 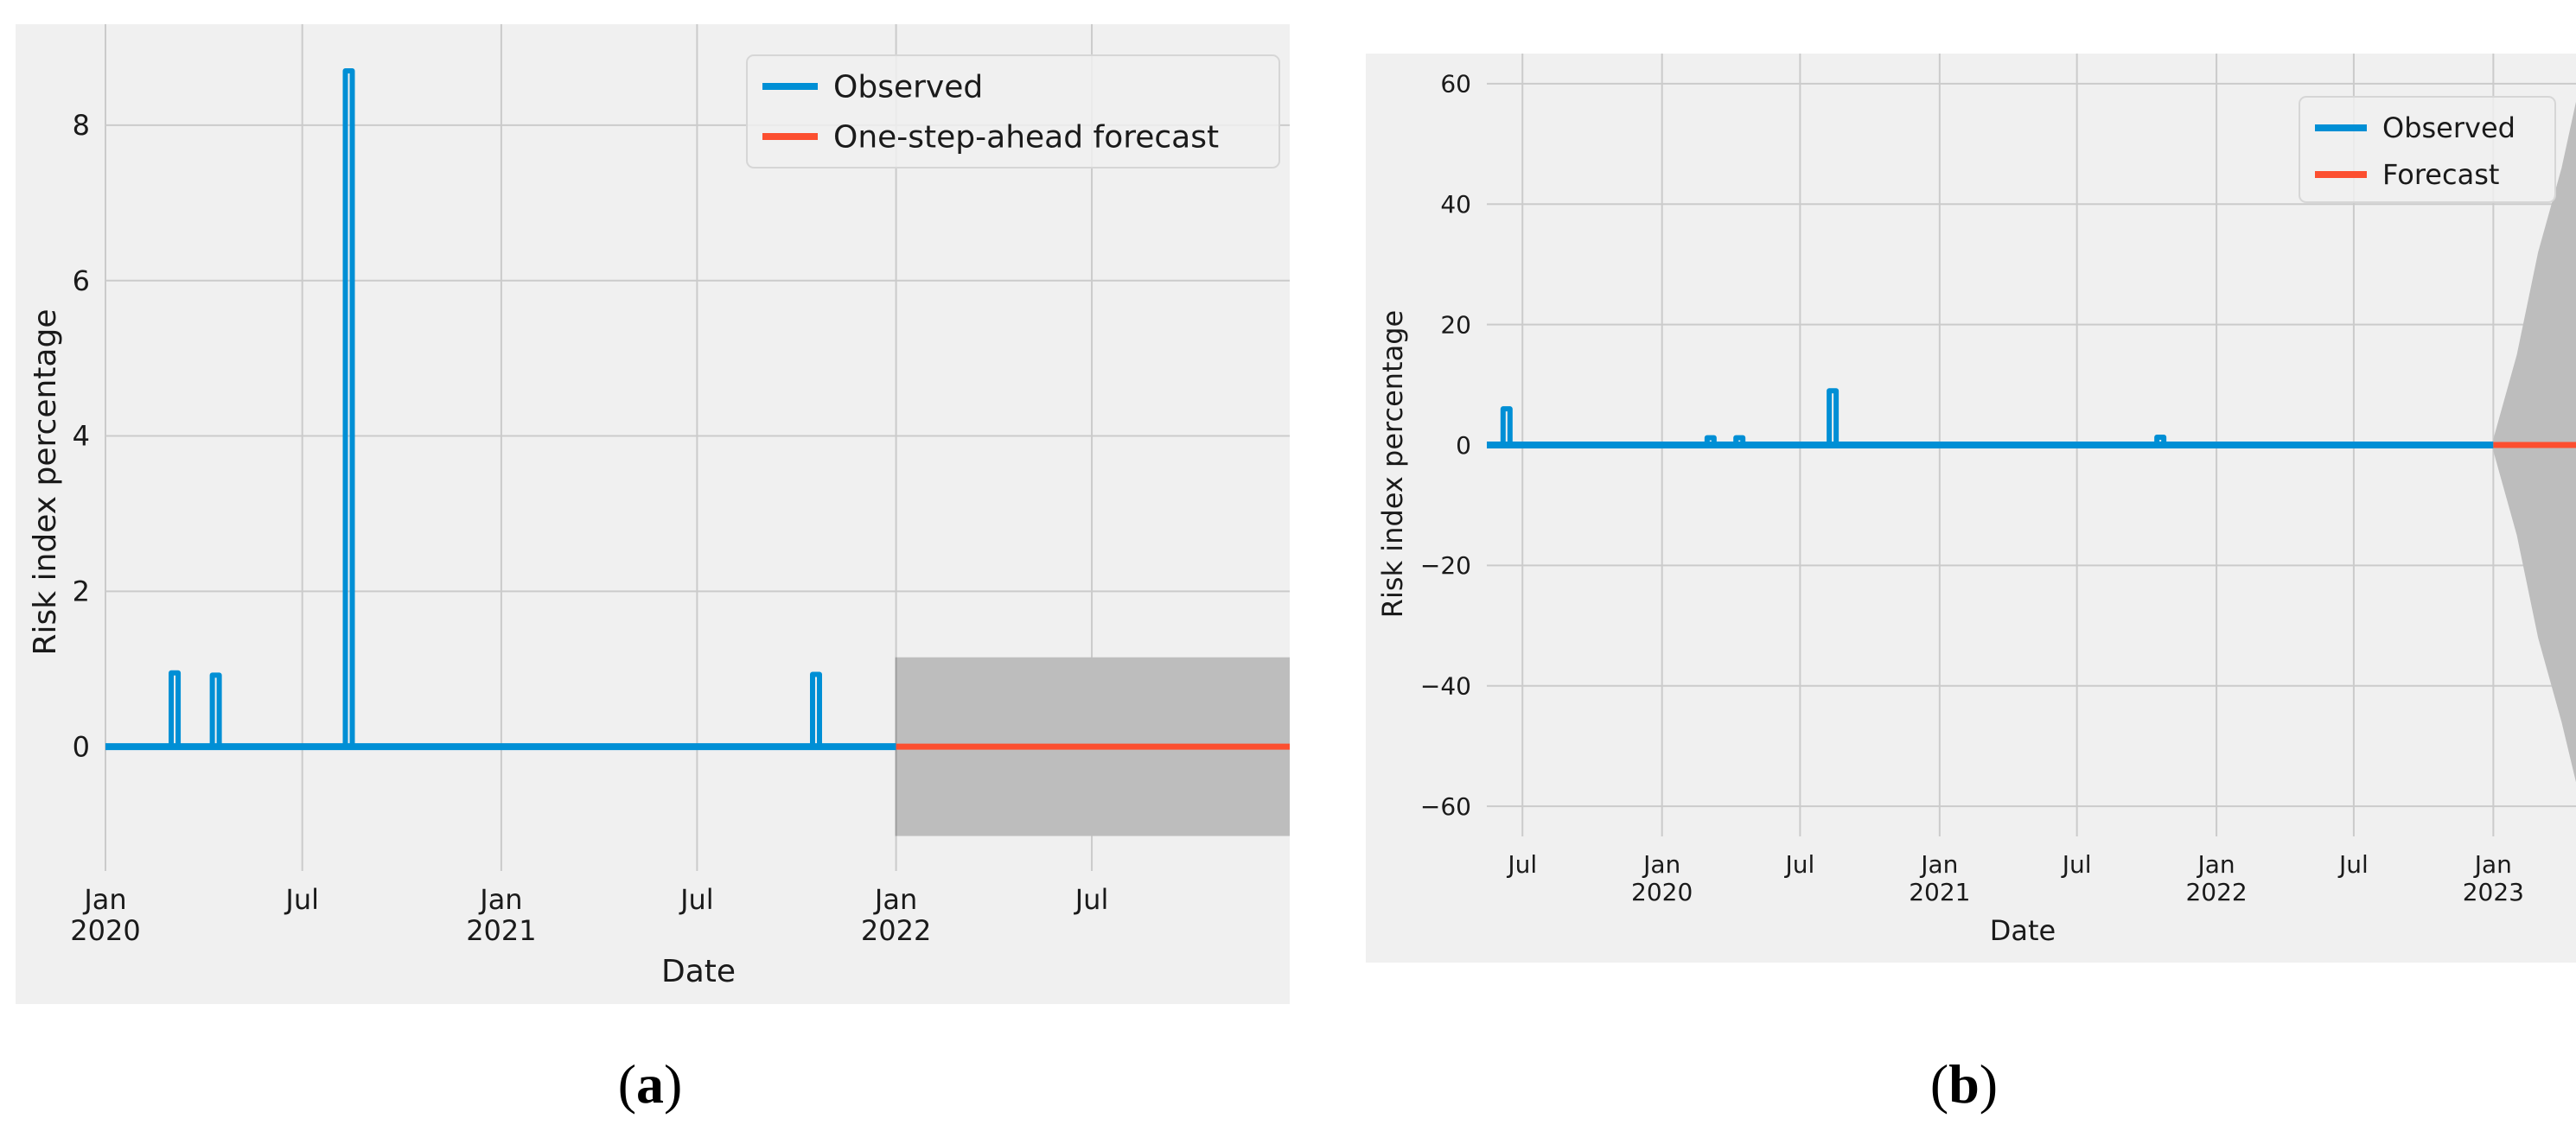 What do you see at coordinates (81, 591) in the screenshot?
I see `y-tick-label: 2` at bounding box center [81, 591].